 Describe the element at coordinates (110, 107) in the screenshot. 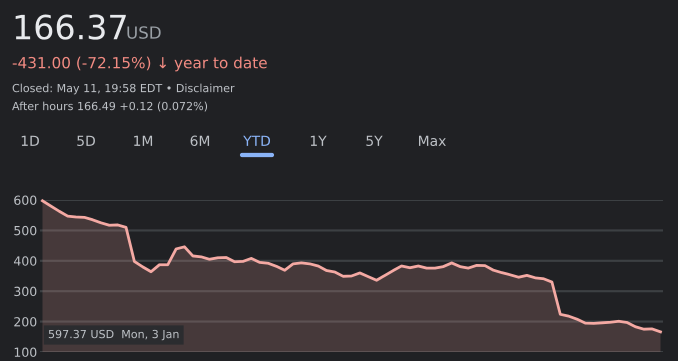

I see `text: After hours 166.49 +0.12 (0.072%)` at that location.